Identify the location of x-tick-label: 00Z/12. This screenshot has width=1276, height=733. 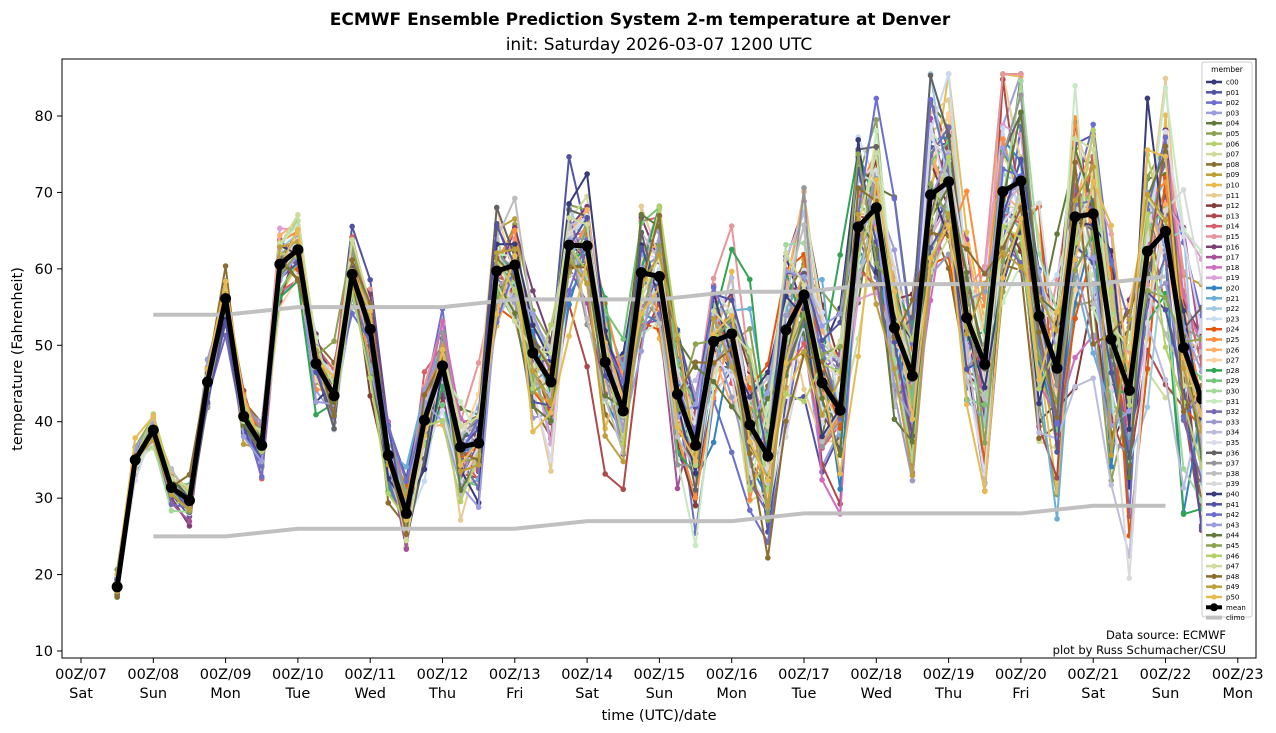
(443, 675).